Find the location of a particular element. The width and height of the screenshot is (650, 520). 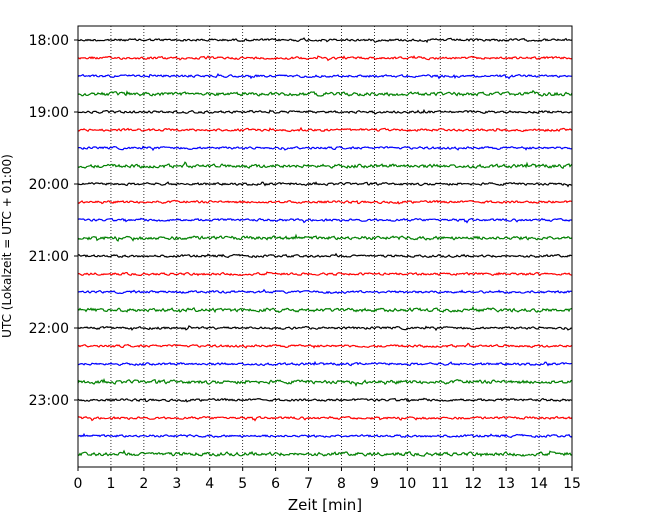

x-tick-label-13: 13 is located at coordinates (506, 484).